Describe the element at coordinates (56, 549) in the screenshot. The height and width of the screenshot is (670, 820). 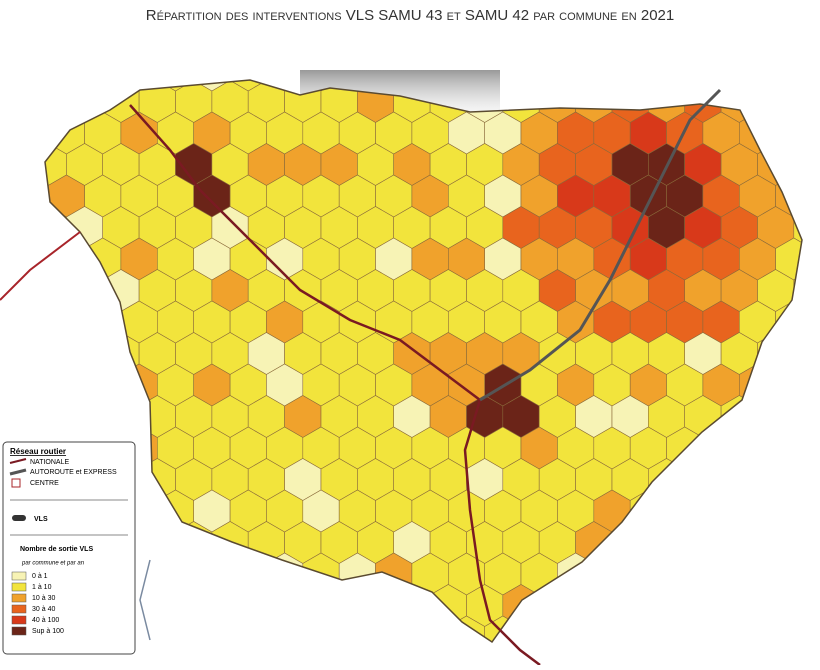
I see `legend-title: Nombre de sortie VLS` at that location.